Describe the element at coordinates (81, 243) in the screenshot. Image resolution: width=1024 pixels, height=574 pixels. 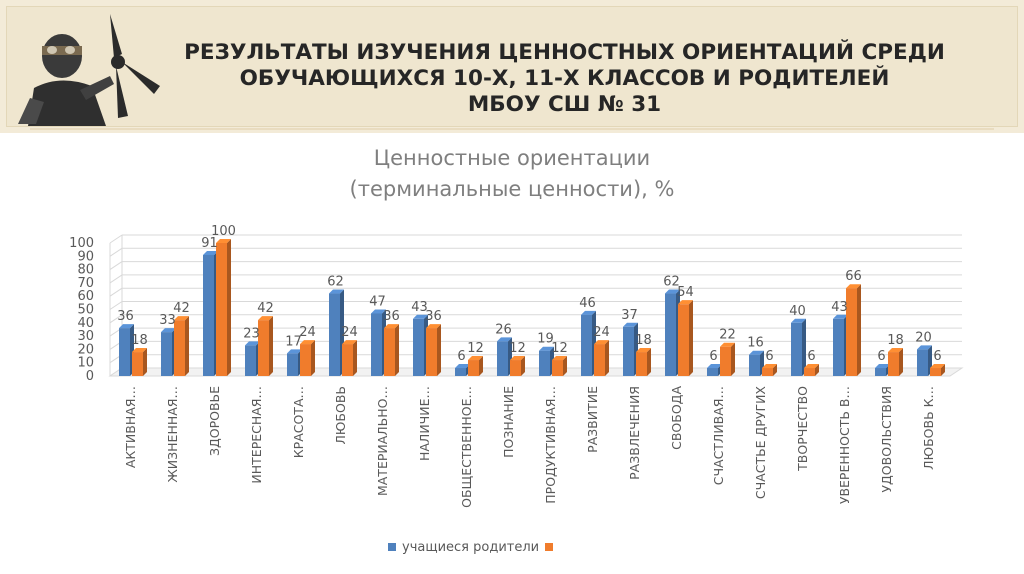
I see `y-tick-label: 100` at that location.